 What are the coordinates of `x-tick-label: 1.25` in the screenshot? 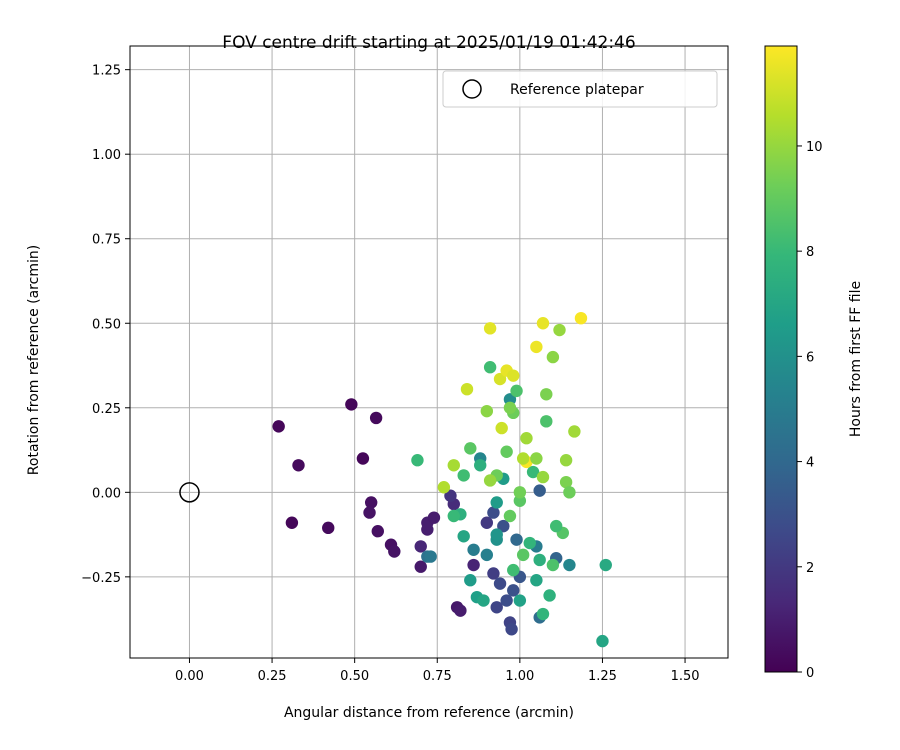 It's located at (602, 676).